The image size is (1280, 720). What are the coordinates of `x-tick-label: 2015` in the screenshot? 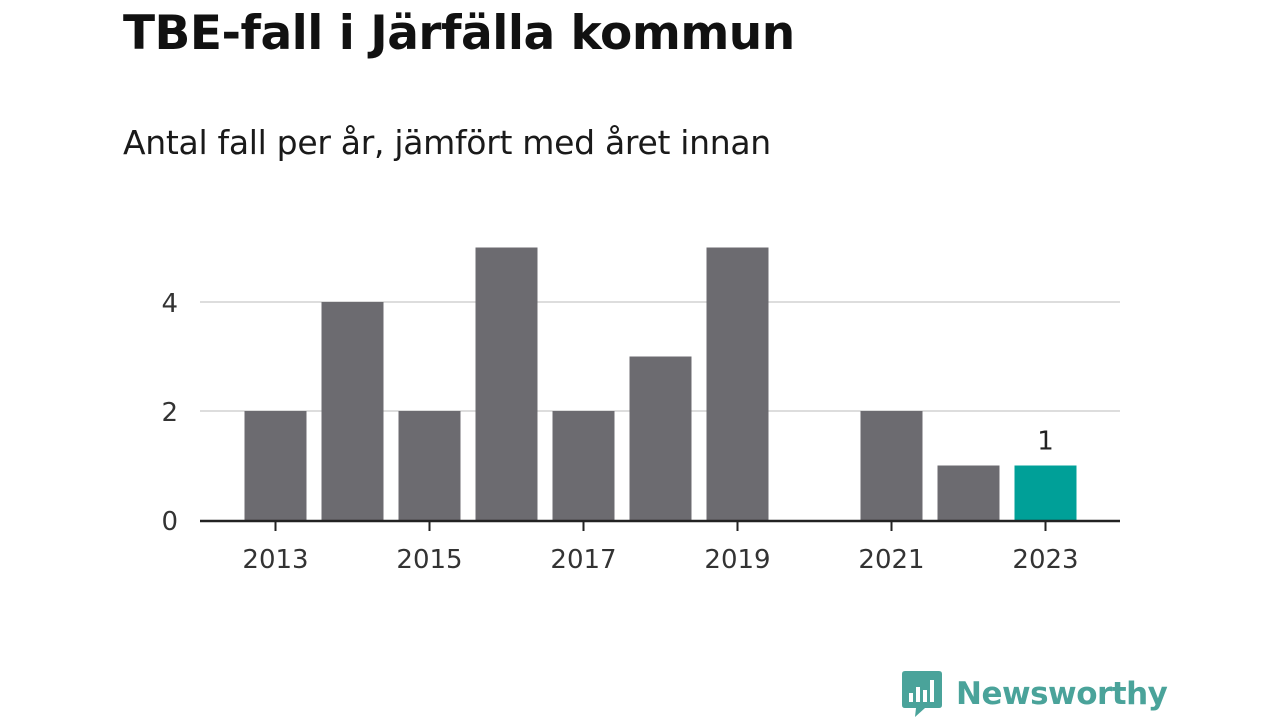 It's located at (429, 560).